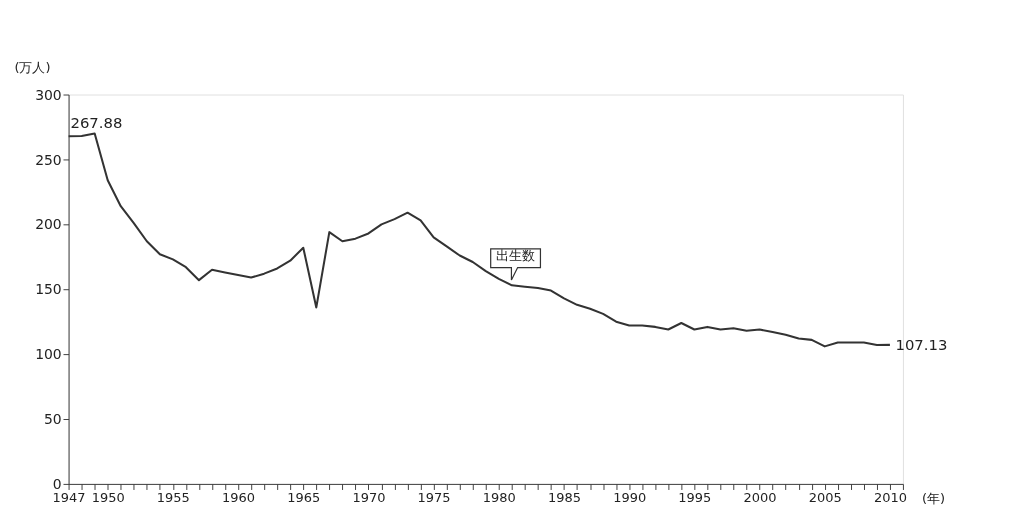 The height and width of the screenshot is (531, 1017). What do you see at coordinates (304, 498) in the screenshot?
I see `x-tick-label: 1965` at bounding box center [304, 498].